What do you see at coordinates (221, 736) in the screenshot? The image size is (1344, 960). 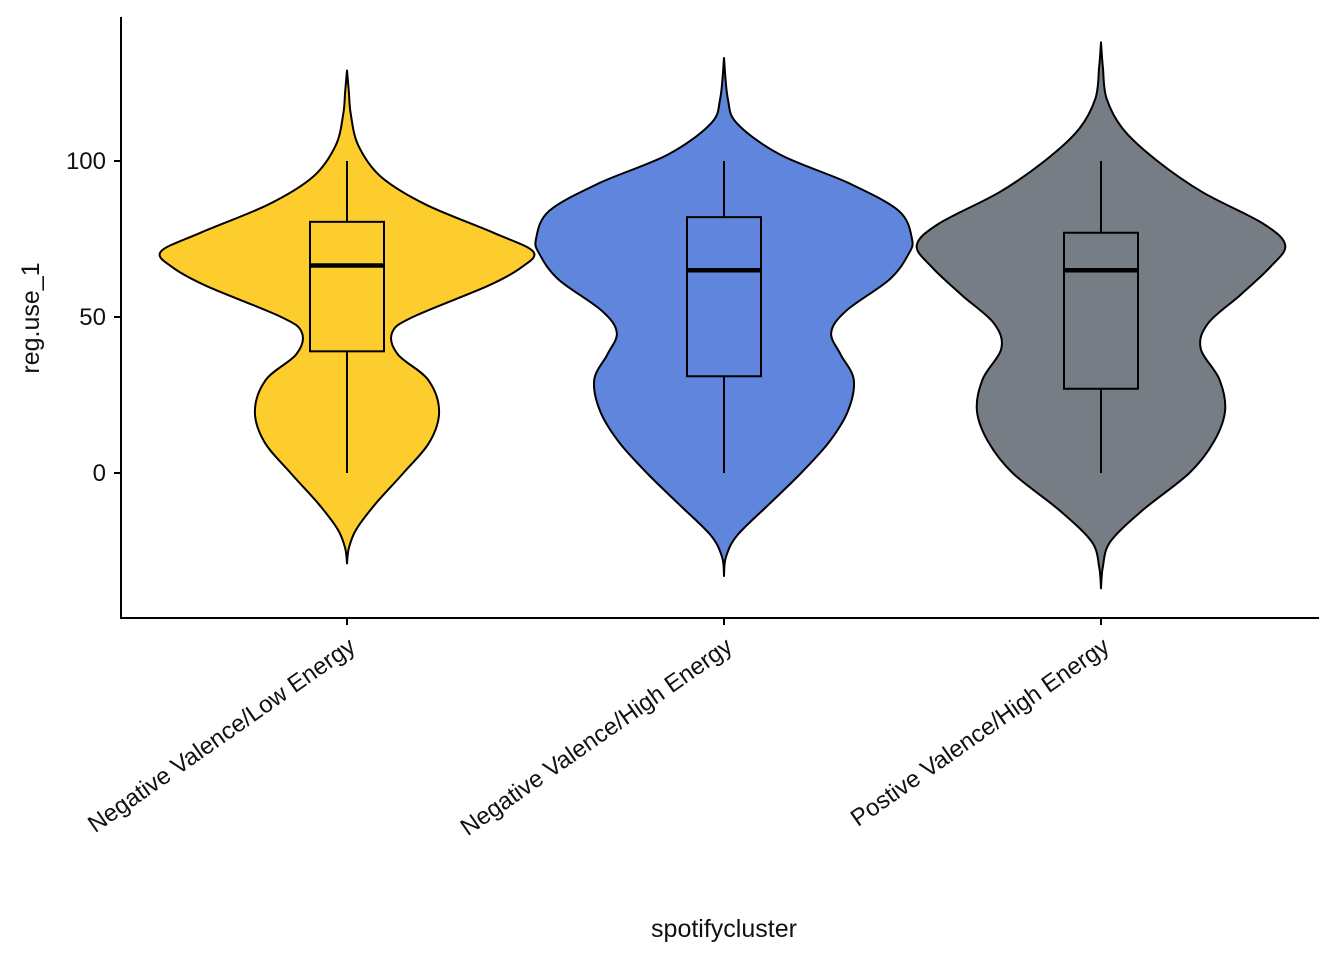 I see `x-tick-label: Negative Valence/Low Energy` at bounding box center [221, 736].